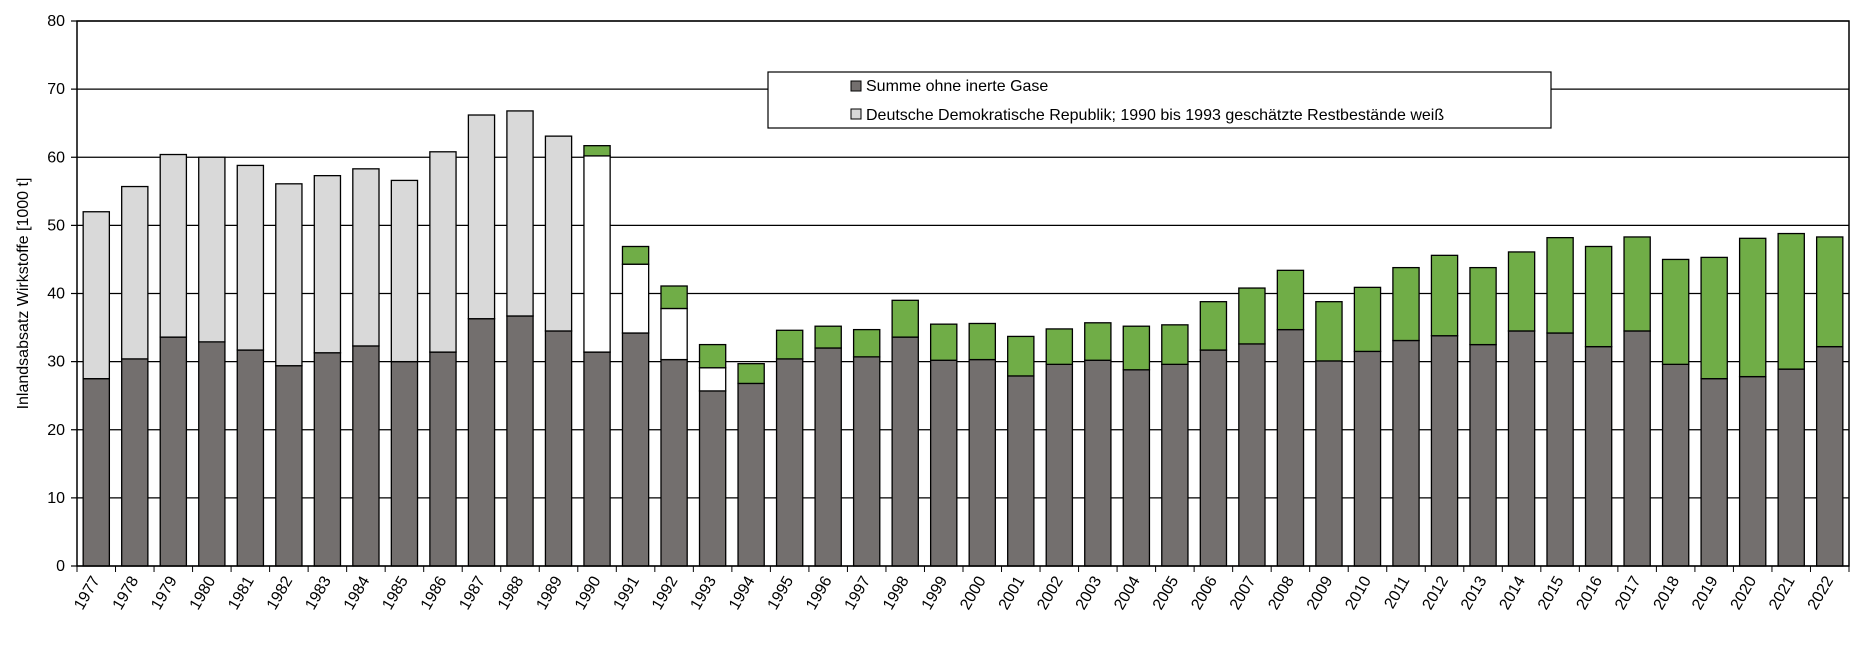 This screenshot has width=1860, height=655. What do you see at coordinates (982, 341) in the screenshot?
I see `bar-segment-2000-s3` at bounding box center [982, 341].